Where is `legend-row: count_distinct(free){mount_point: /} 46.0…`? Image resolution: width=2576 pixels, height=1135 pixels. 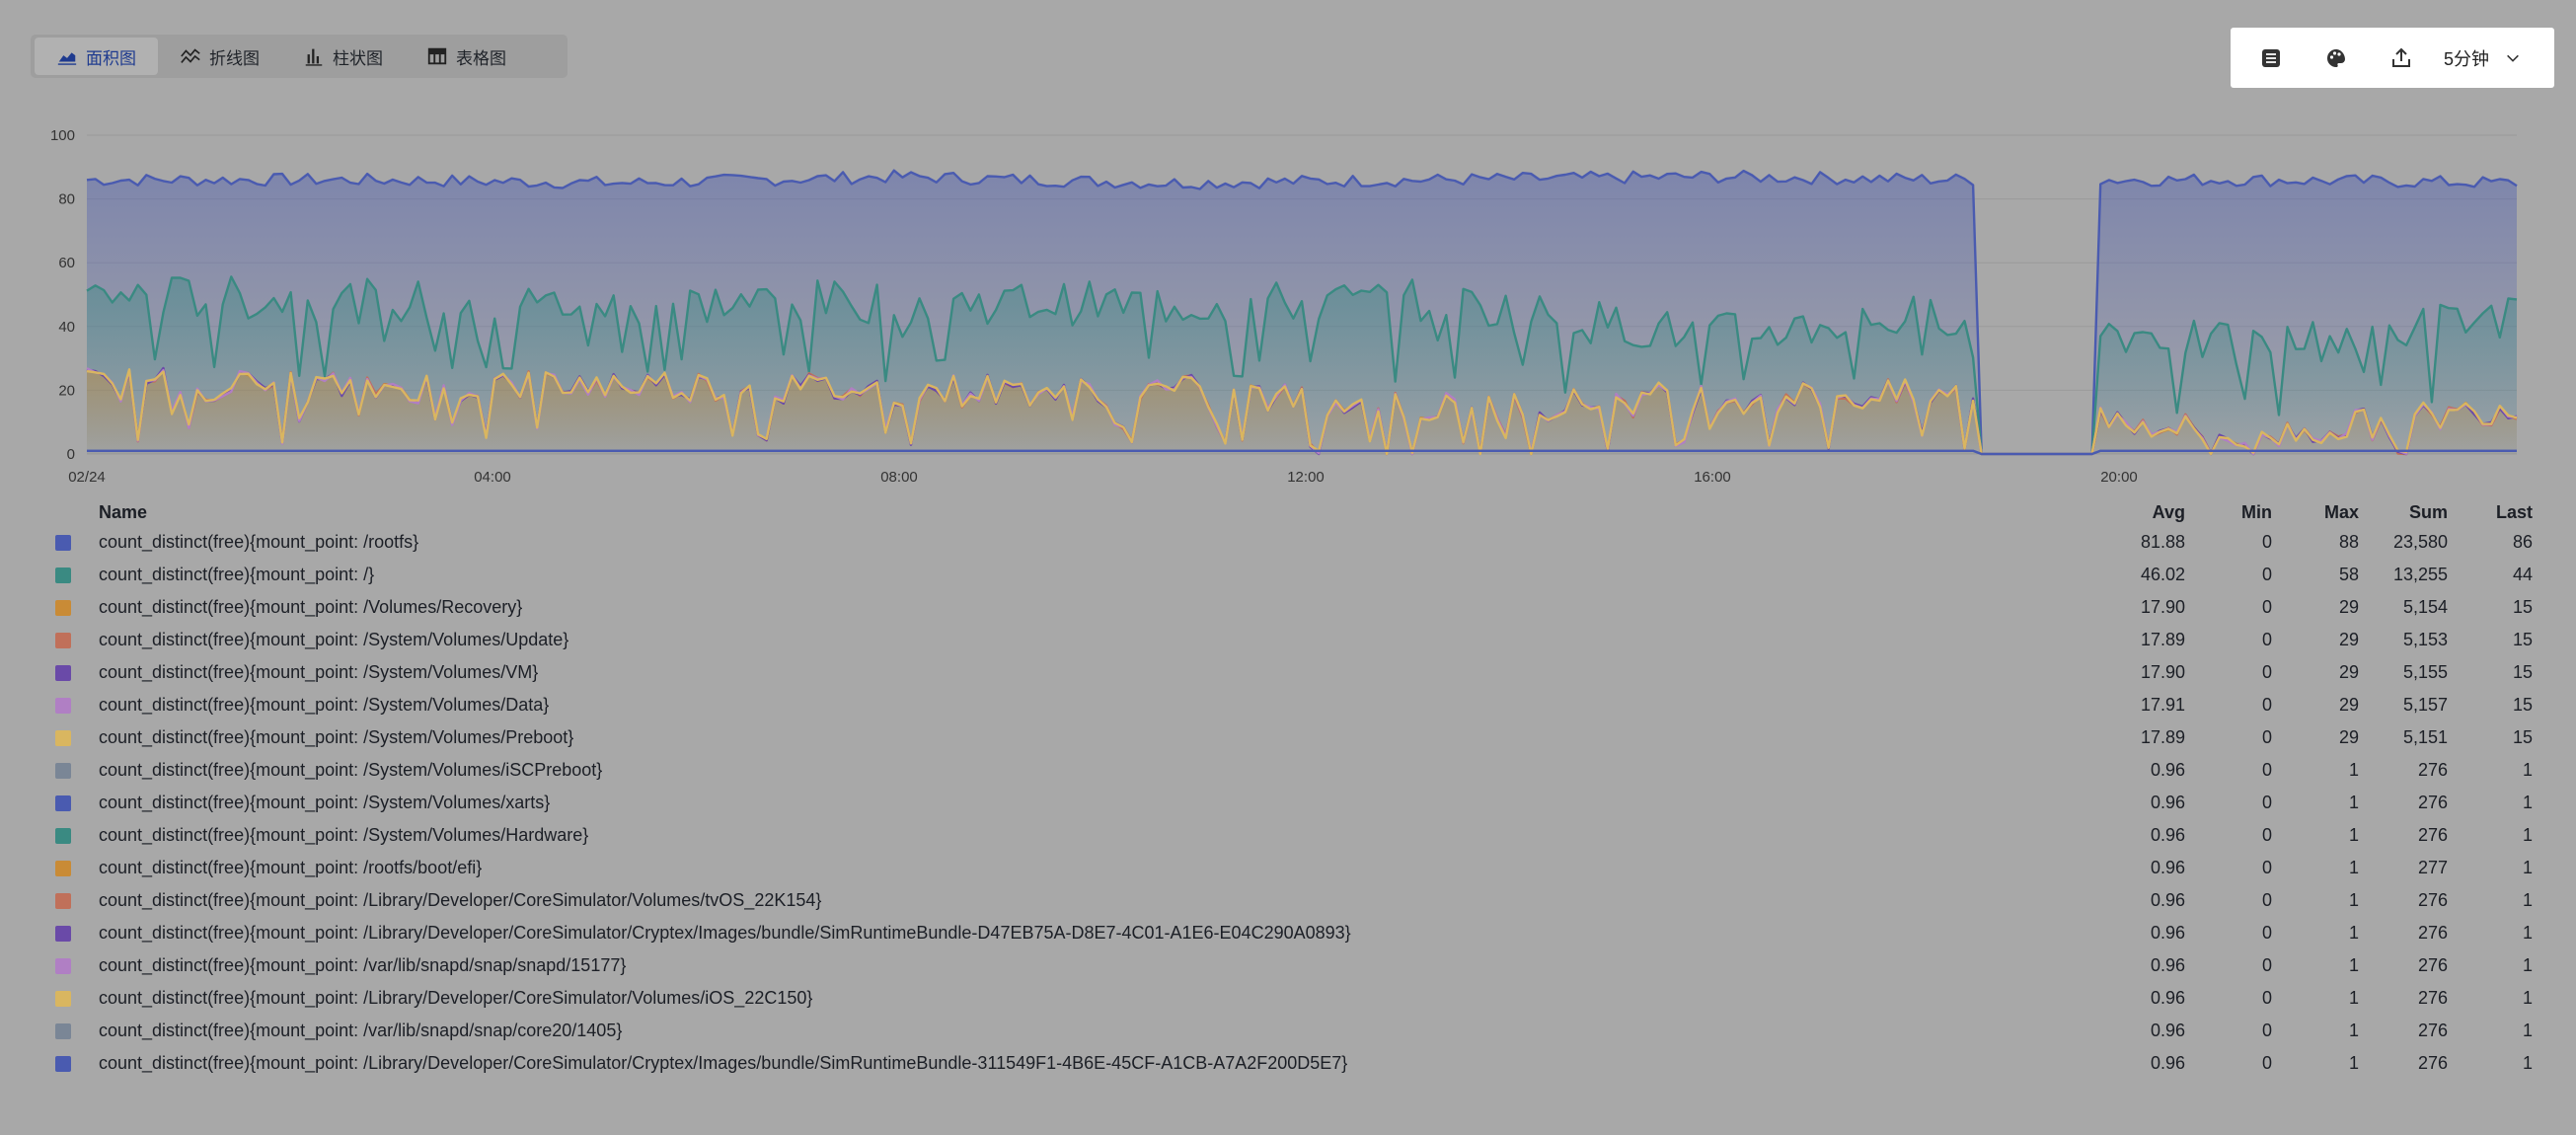
legend-row: count_distinct(free){mount_point: /} 46.0… is located at coordinates (1294, 575).